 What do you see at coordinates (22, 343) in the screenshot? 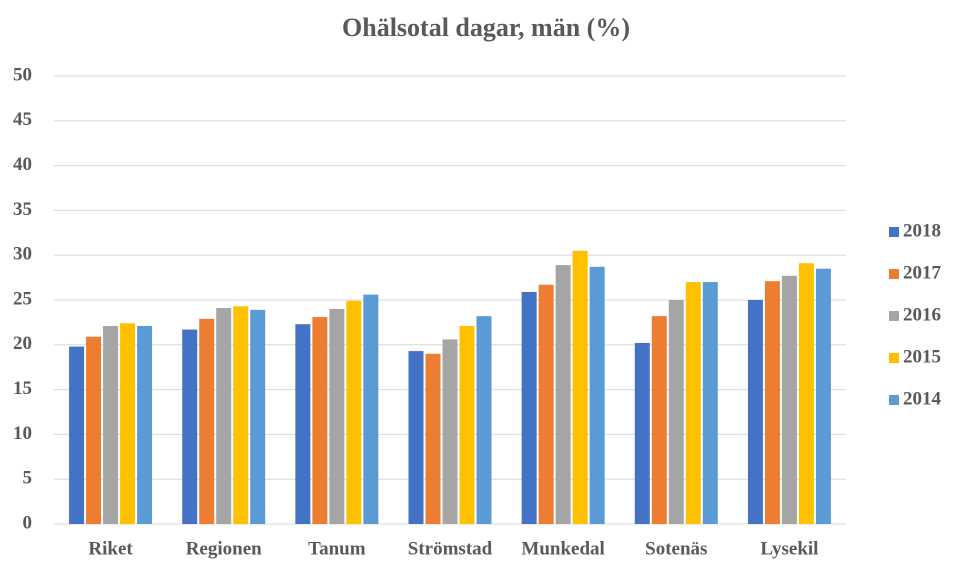
I see `y-tick-label: 20` at bounding box center [22, 343].